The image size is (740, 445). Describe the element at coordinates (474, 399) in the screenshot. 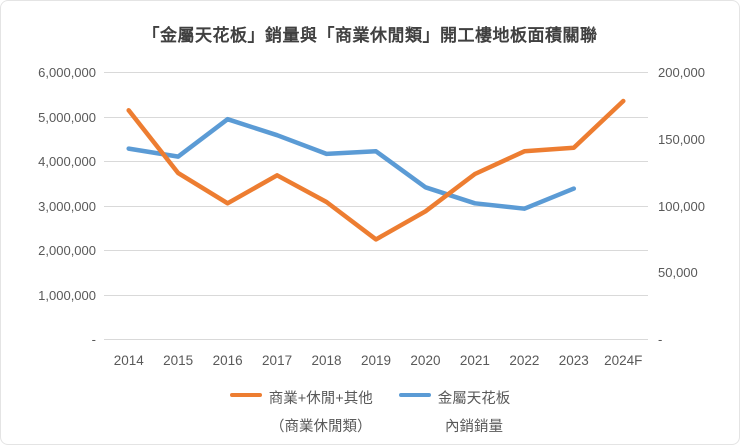

I see `legend-label-line1: 金屬天花板` at that location.